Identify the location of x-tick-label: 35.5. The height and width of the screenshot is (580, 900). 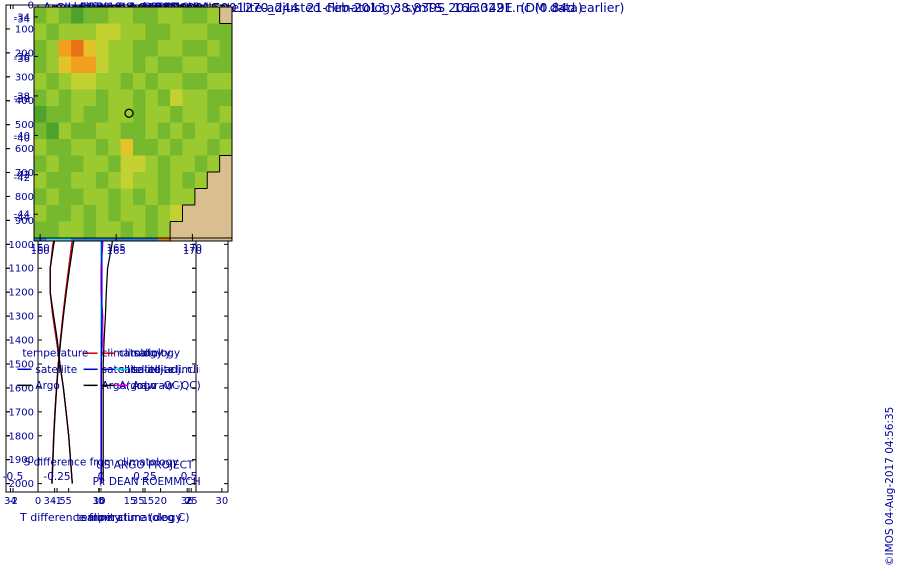
(143, 501).